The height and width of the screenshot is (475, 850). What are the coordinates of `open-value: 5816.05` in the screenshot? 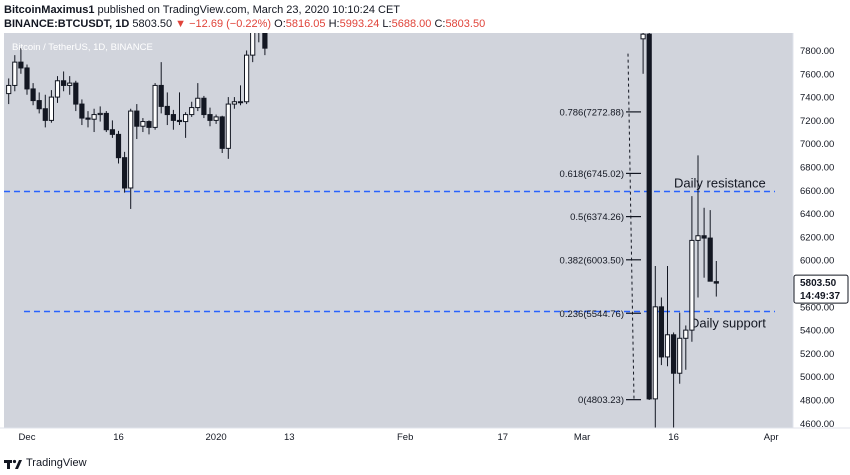 It's located at (305, 24).